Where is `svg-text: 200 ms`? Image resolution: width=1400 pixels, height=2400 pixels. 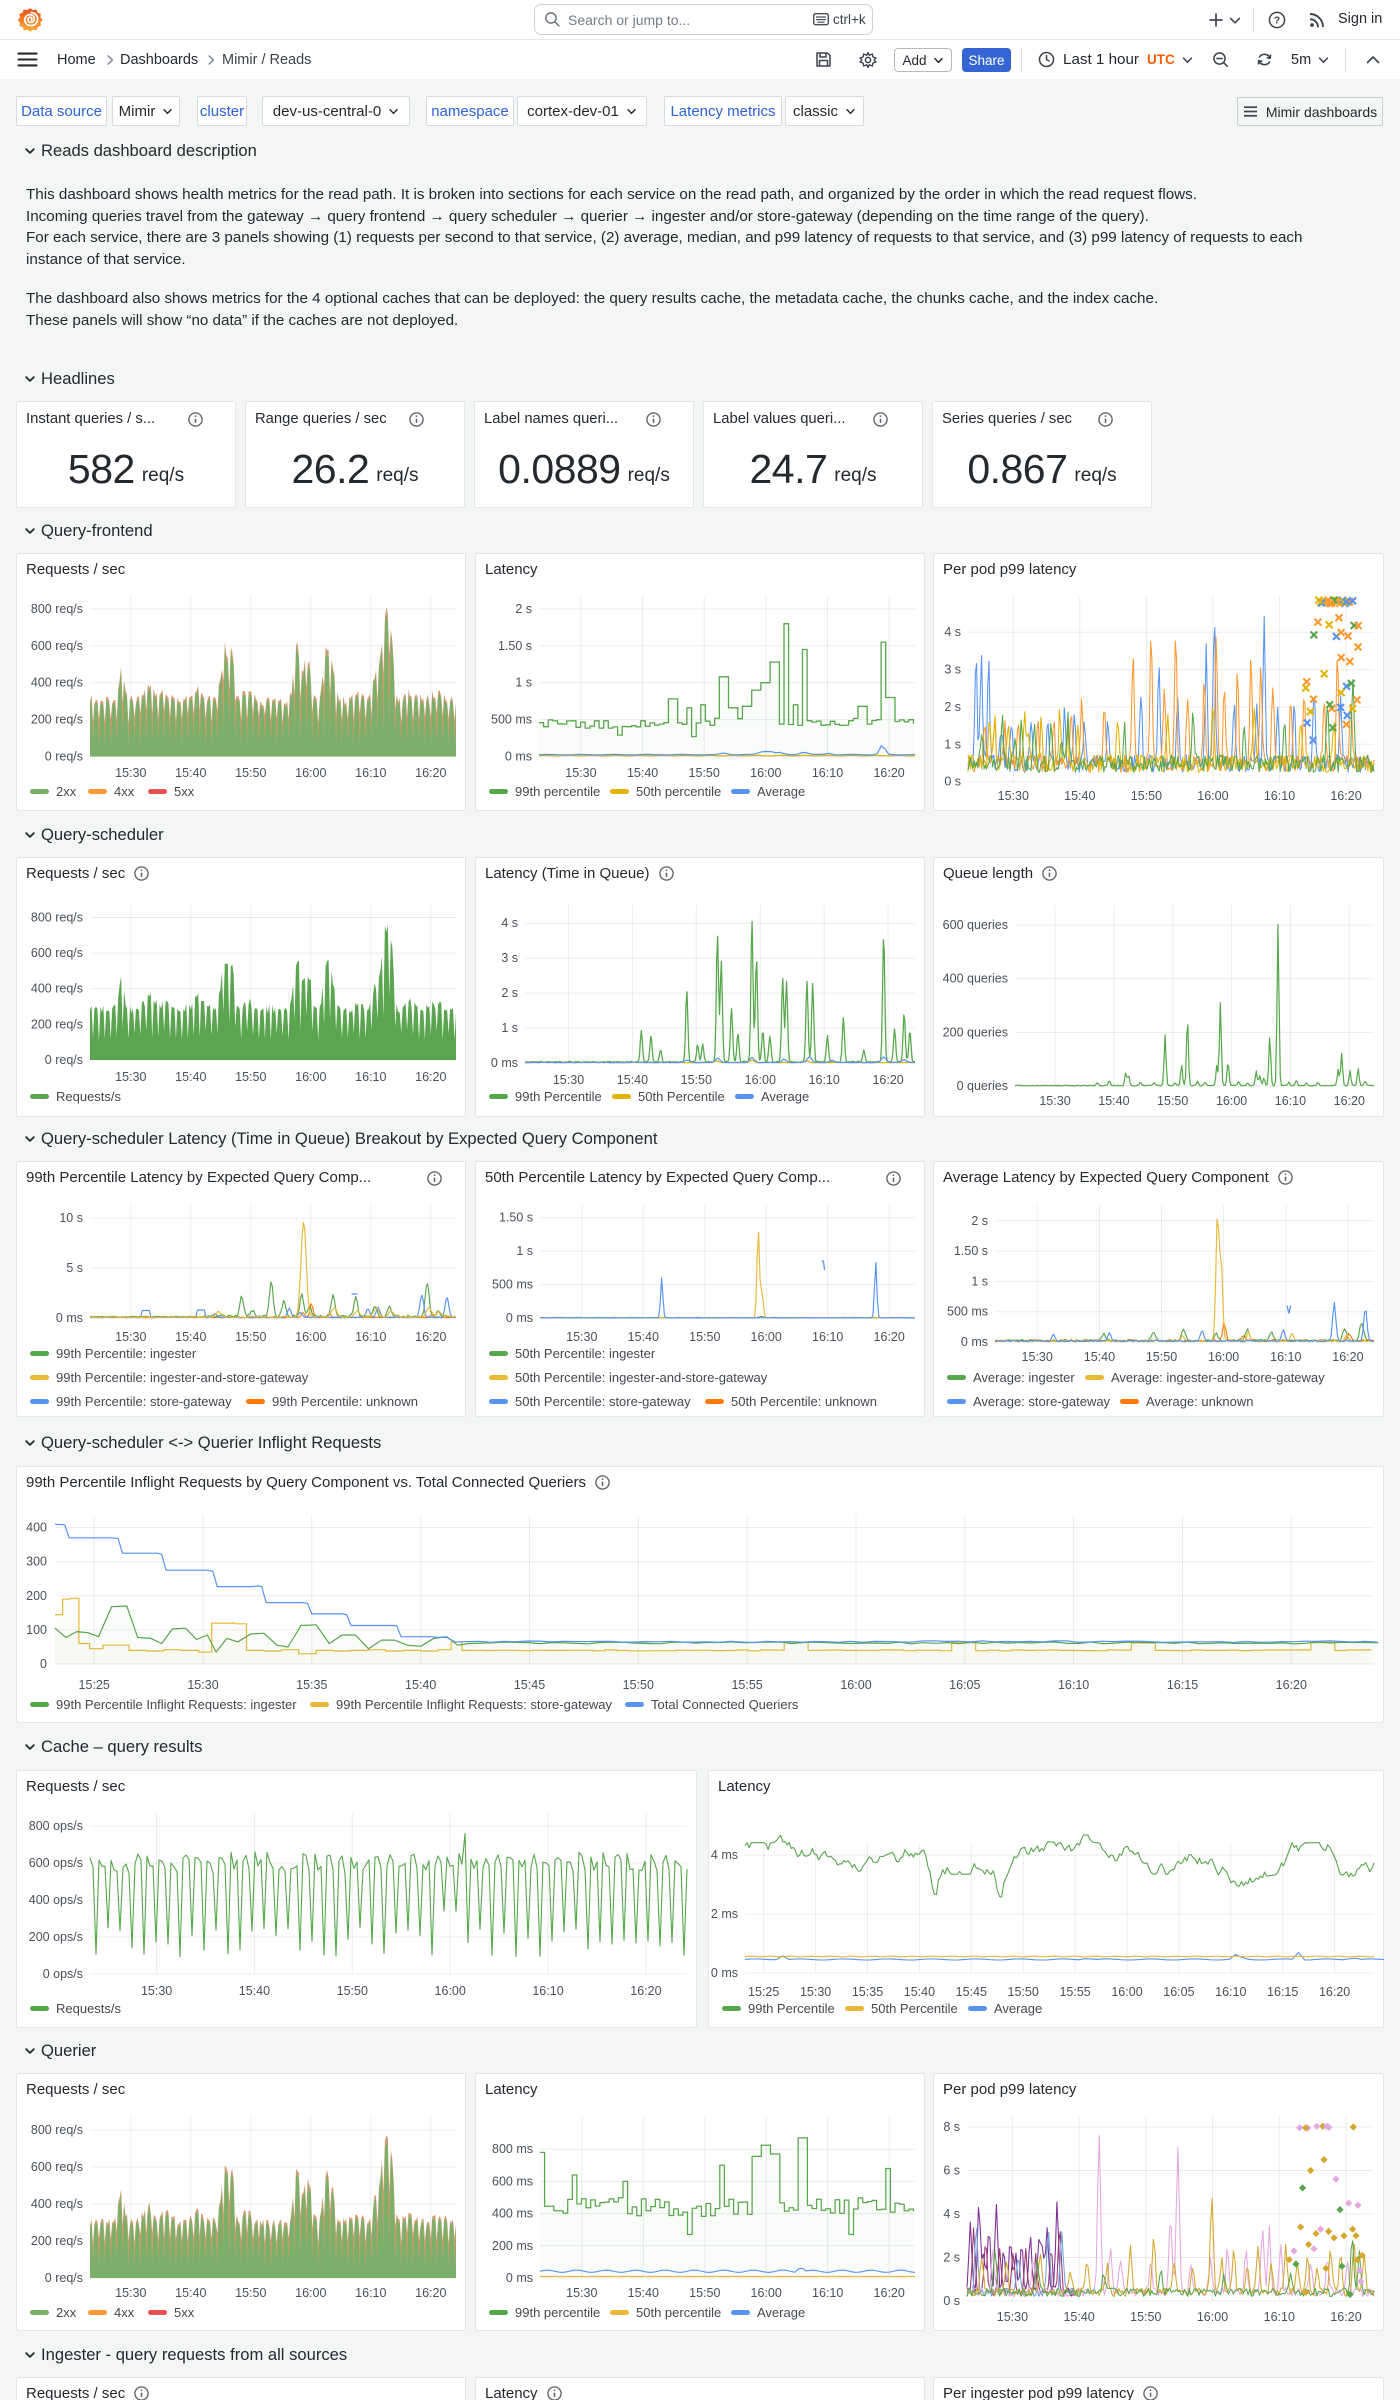
svg-text: 200 ms is located at coordinates (512, 2246).